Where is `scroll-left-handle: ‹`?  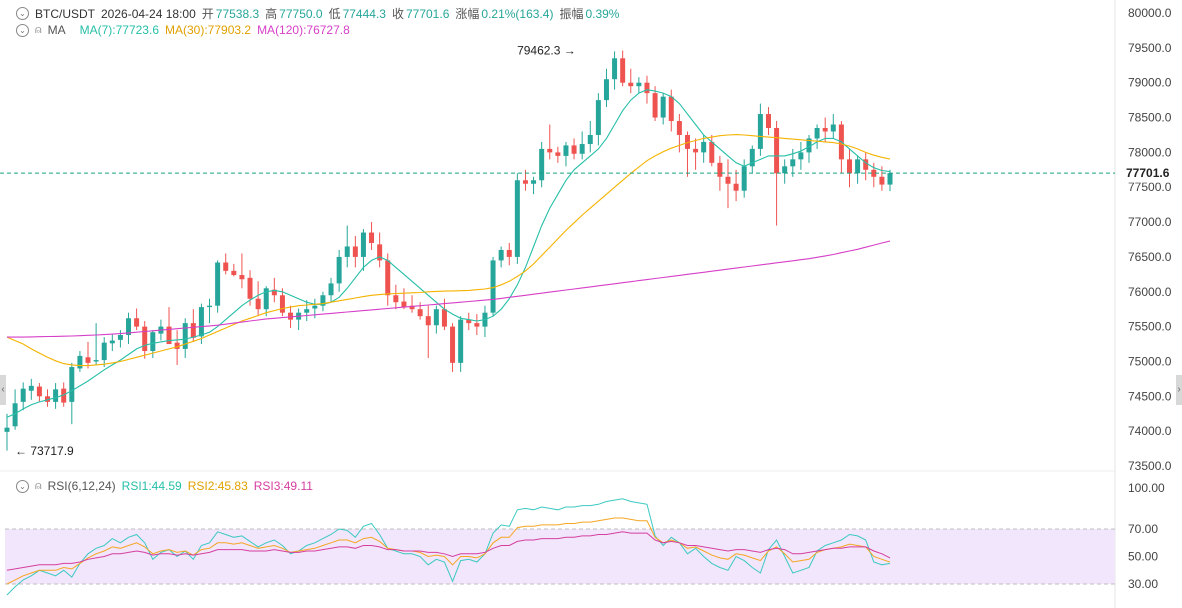
scroll-left-handle: ‹ is located at coordinates (3, 390).